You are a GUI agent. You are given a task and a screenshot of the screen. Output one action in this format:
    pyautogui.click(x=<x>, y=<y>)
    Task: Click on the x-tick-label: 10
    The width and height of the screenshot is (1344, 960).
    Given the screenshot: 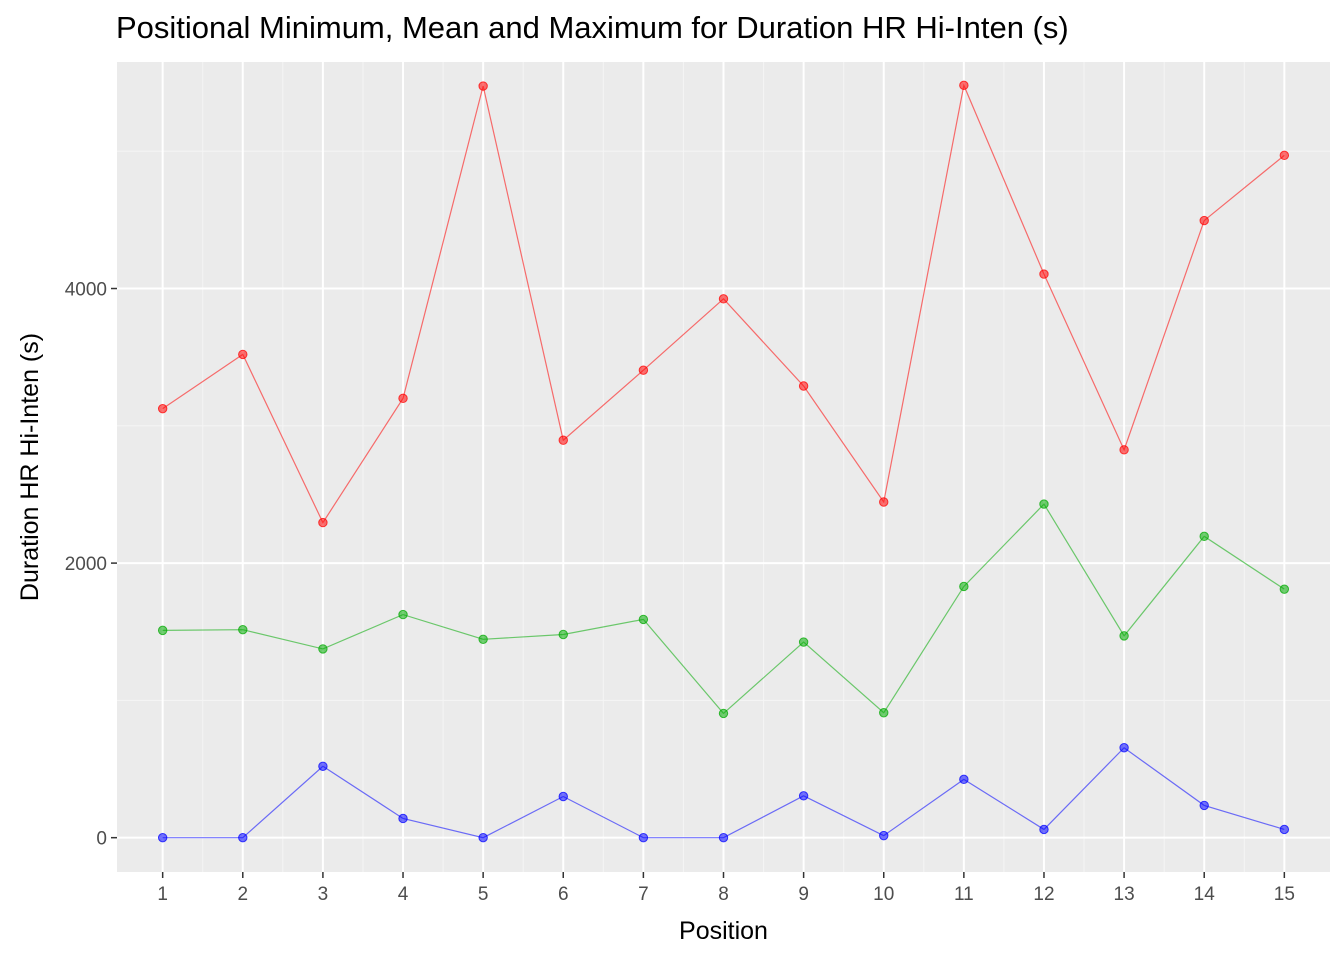 What is the action you would take?
    pyautogui.click(x=883, y=894)
    